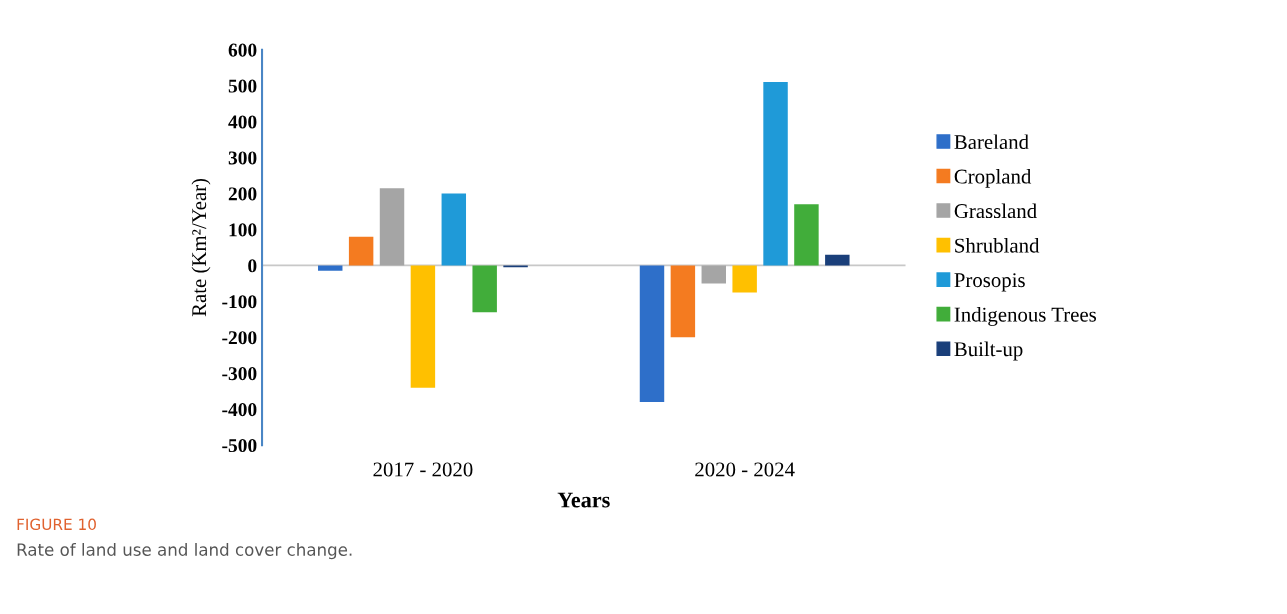 This screenshot has height=614, width=1287. I want to click on y-axis-title: Rate (Km²/Year), so click(201, 247).